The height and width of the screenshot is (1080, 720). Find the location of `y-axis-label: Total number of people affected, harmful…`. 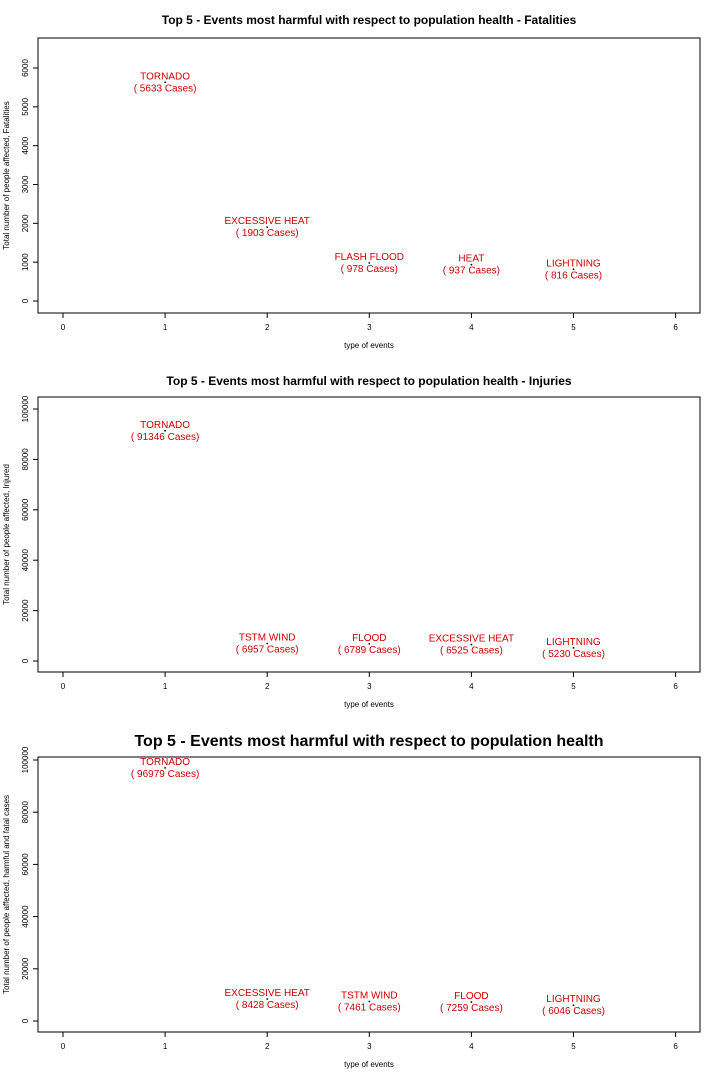

y-axis-label: Total number of people affected, harmful… is located at coordinates (6, 894).